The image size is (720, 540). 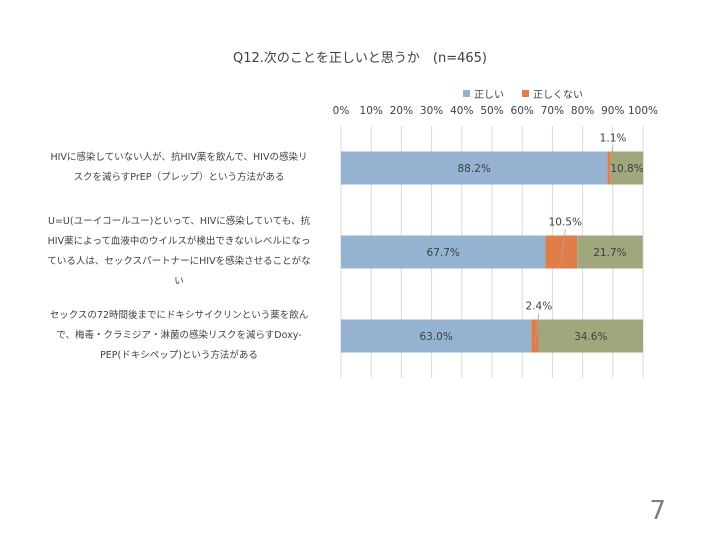 What do you see at coordinates (179, 157) in the screenshot?
I see `category-label-line: HIVに感染していない人が、抗HIV薬を飲んで、HIVの感染リ` at bounding box center [179, 157].